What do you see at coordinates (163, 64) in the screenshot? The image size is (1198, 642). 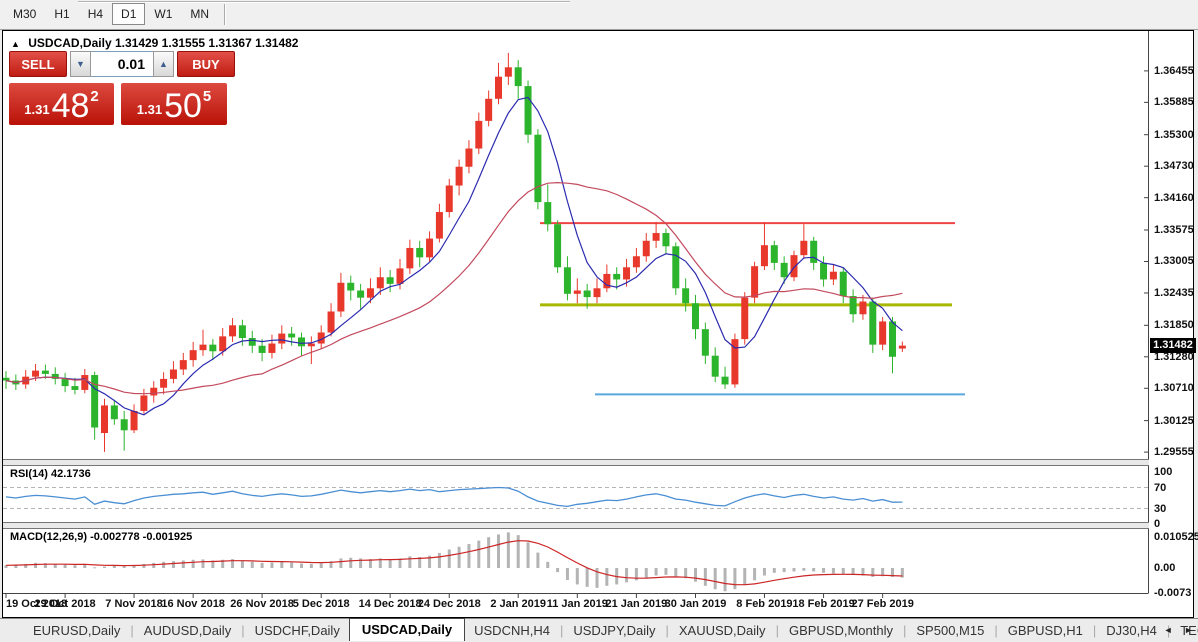 I see `volume-increase-button: ▲` at bounding box center [163, 64].